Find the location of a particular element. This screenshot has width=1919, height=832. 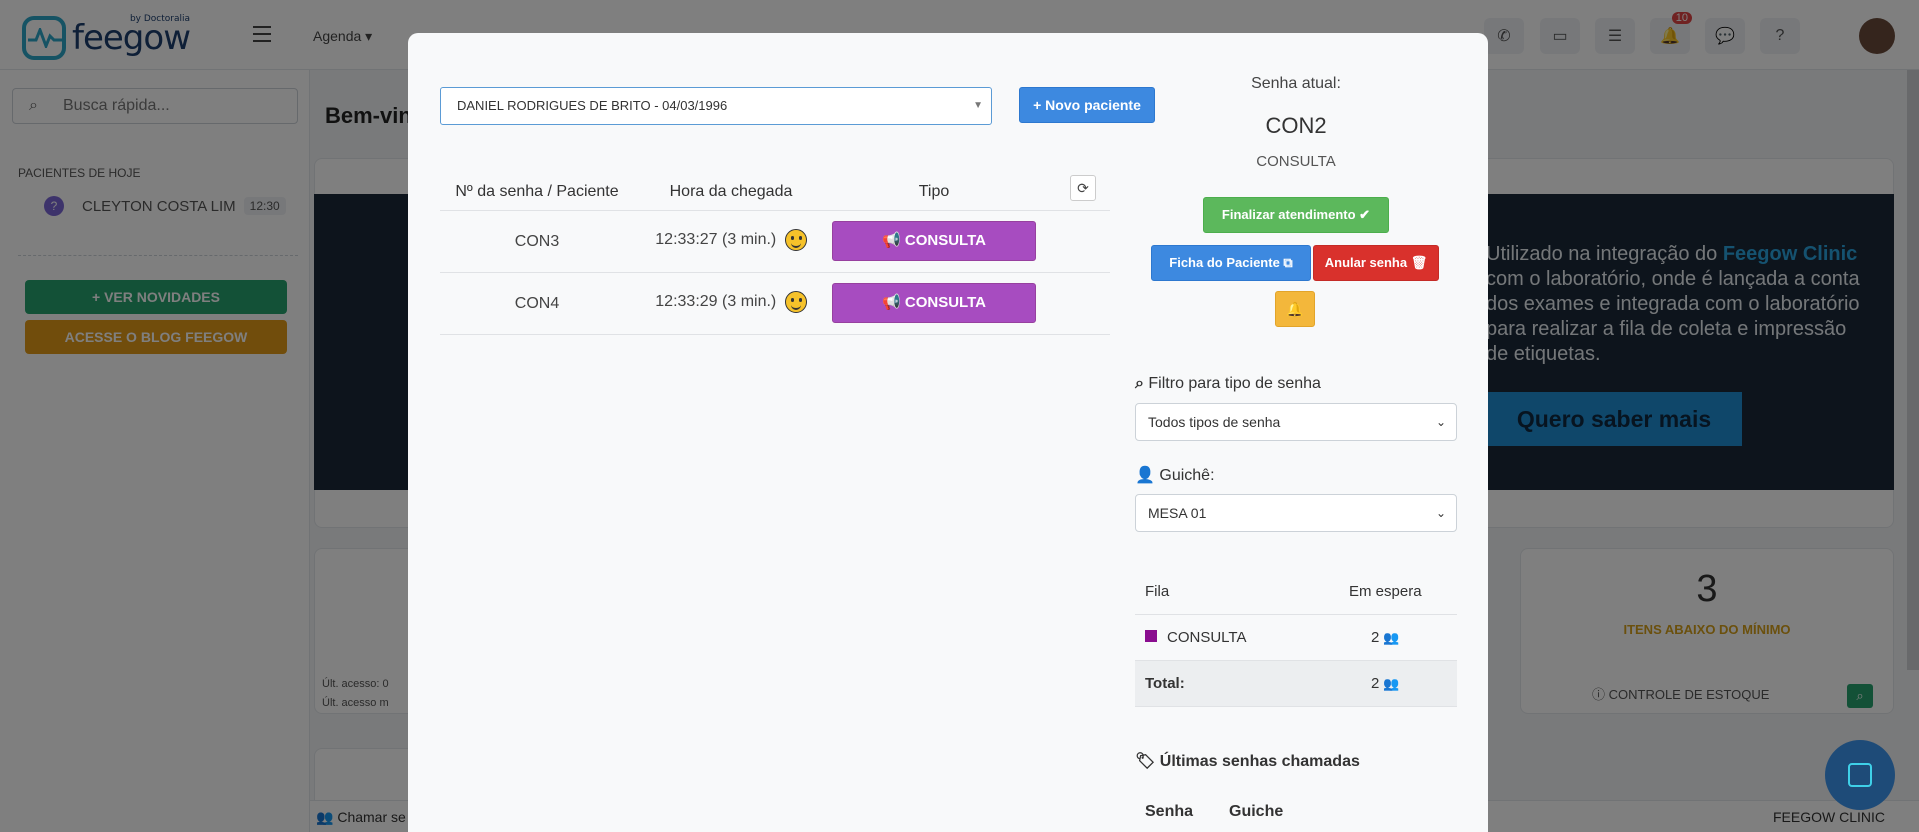

col-fila: Fila is located at coordinates (1157, 591).